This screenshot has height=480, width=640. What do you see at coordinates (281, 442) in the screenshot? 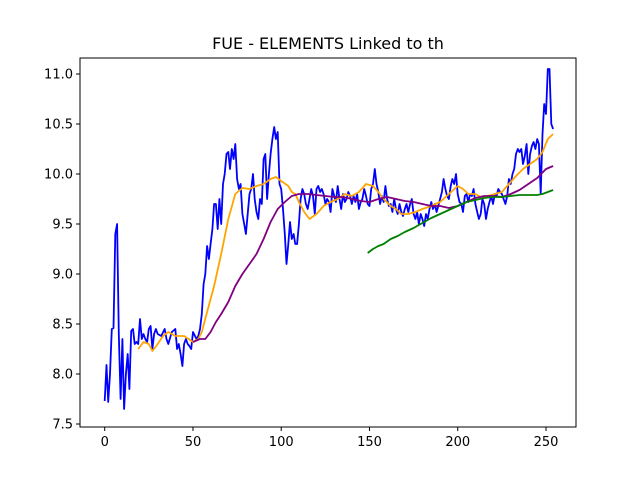
I see `x-tick-label: 100` at bounding box center [281, 442].